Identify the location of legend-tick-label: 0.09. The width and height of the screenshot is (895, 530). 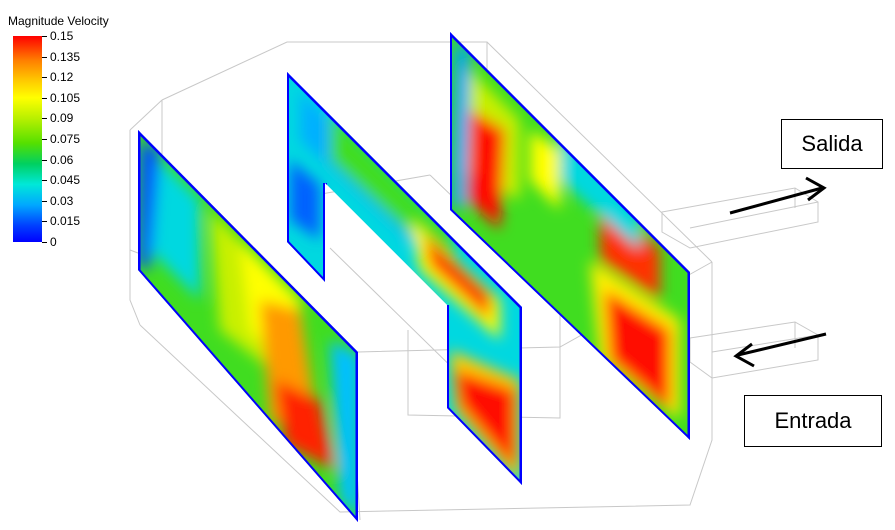
(62, 118).